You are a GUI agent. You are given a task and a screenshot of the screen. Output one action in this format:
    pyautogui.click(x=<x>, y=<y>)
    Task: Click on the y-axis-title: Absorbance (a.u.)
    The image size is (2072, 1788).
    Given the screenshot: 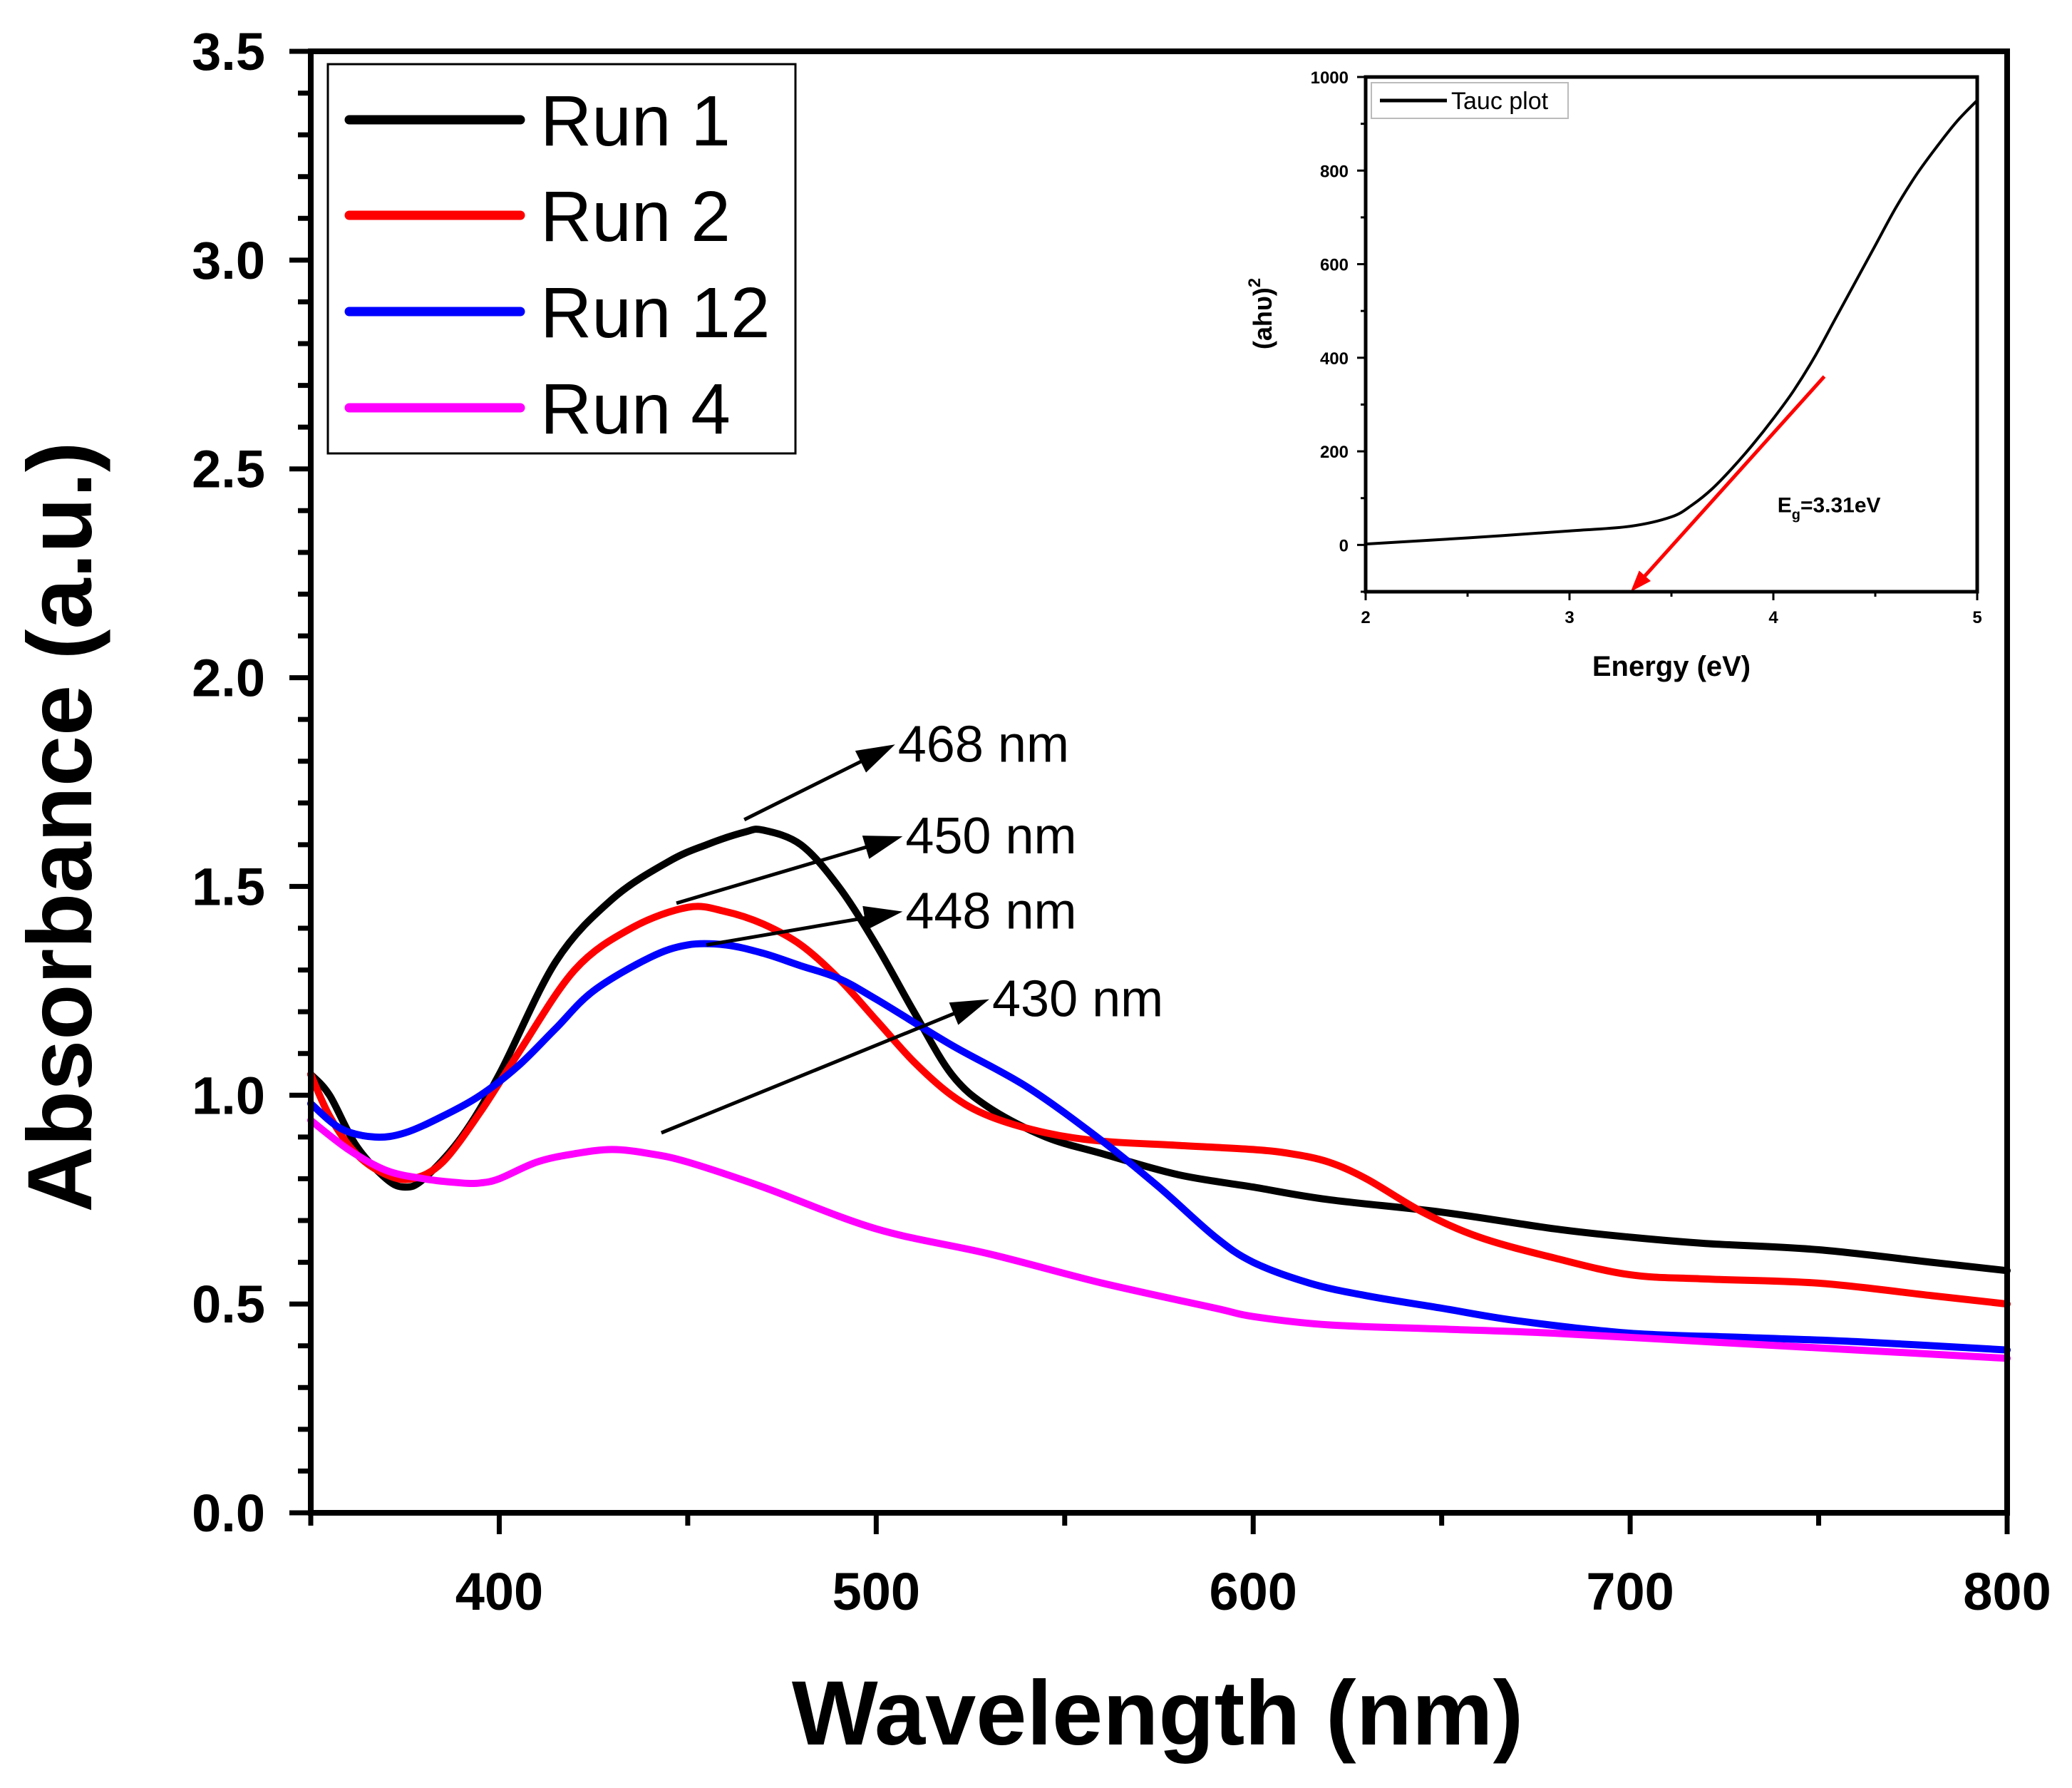 What is the action you would take?
    pyautogui.click(x=60, y=826)
    